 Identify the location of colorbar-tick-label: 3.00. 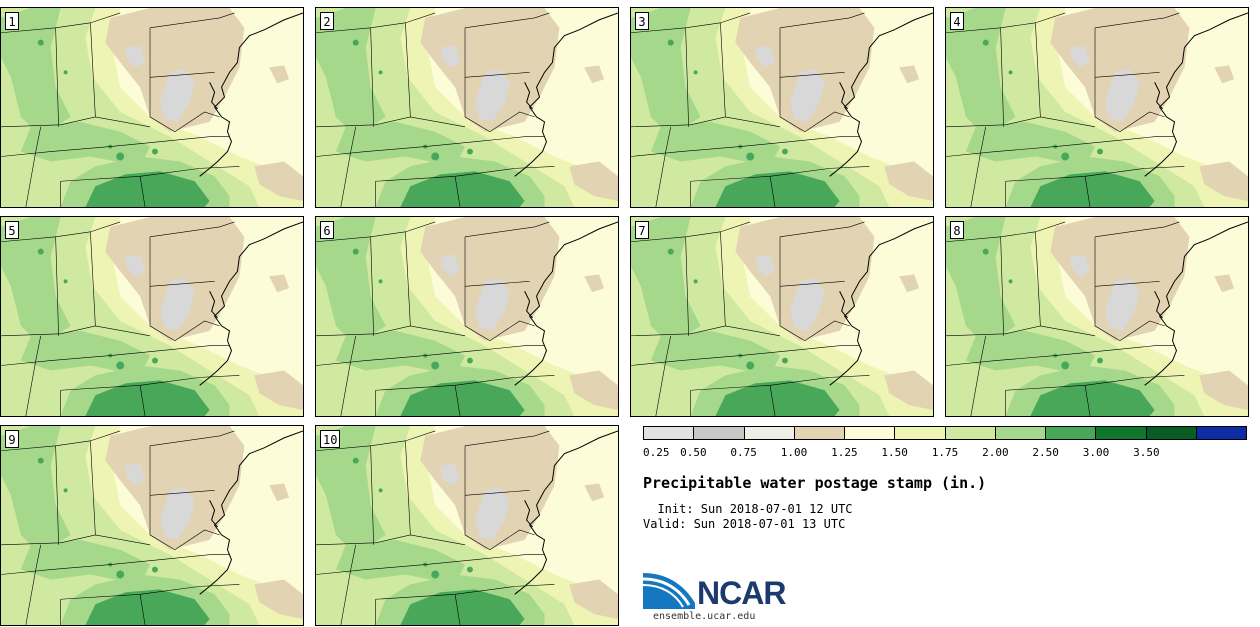
(1096, 452).